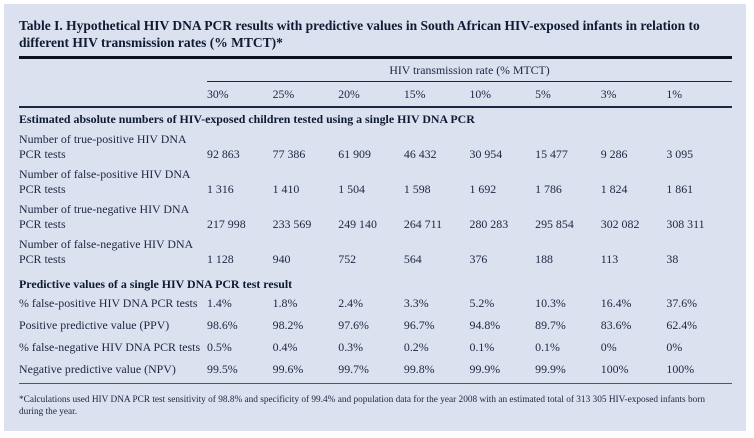 The height and width of the screenshot is (438, 754). Describe the element at coordinates (469, 70) in the screenshot. I see `span-header: HIV transmission rate (% MTCT)` at that location.